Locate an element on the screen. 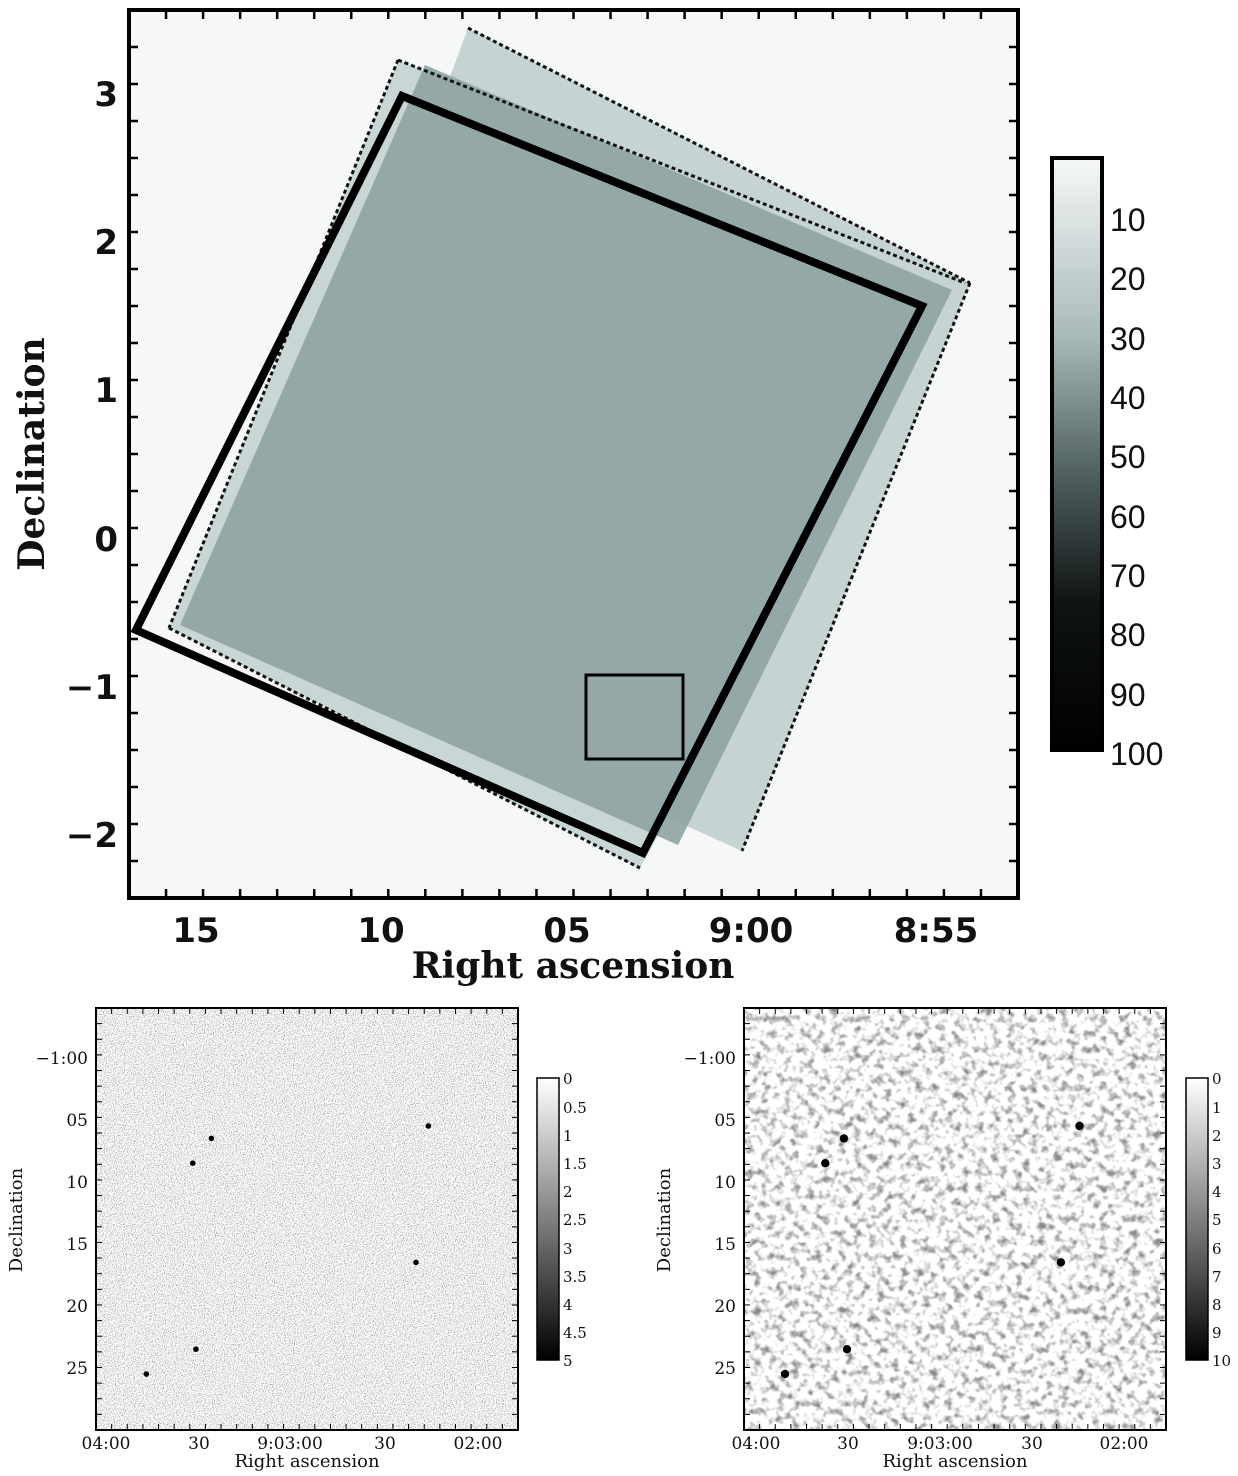 This screenshot has height=1476, width=1238. right-colorbar-labels: 0 1 2 3 4 5 6 7 8 9 10 is located at coordinates (1221, 1220).